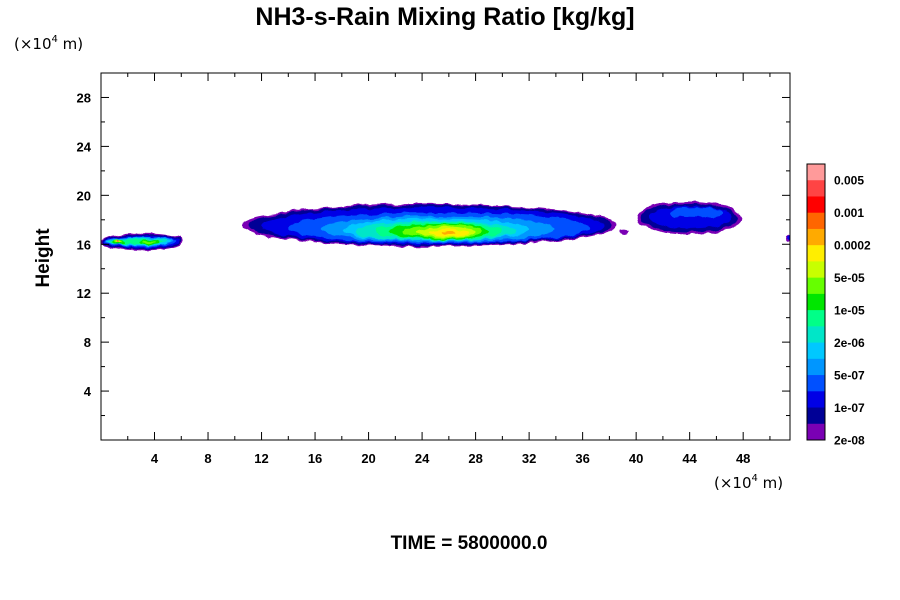 This screenshot has width=900, height=600. Describe the element at coordinates (84, 146) in the screenshot. I see `y-tick-label: 24` at that location.